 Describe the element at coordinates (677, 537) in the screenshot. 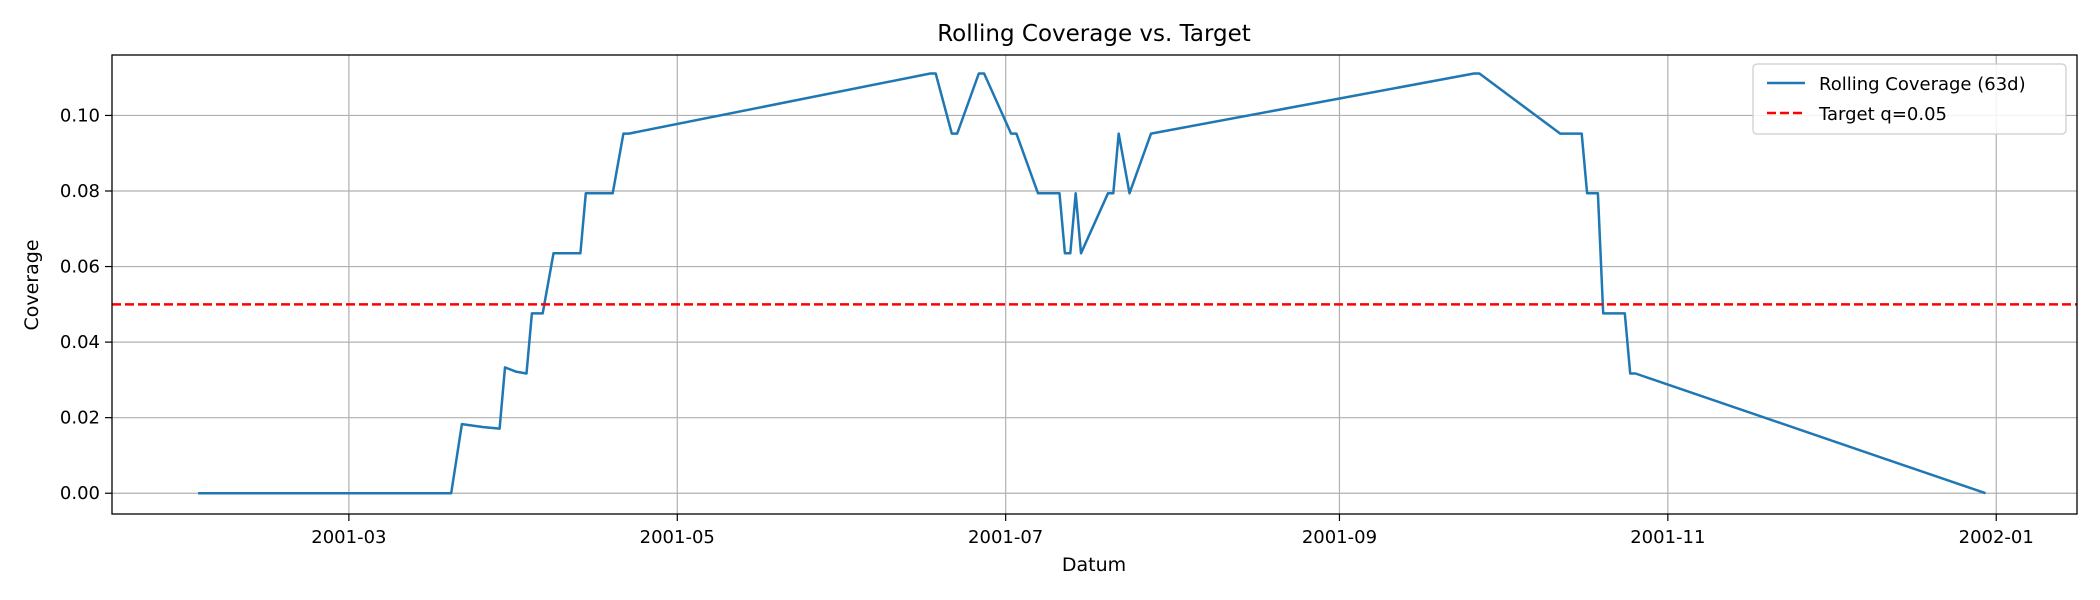

I see `x-tick-label: 2001-05` at that location.